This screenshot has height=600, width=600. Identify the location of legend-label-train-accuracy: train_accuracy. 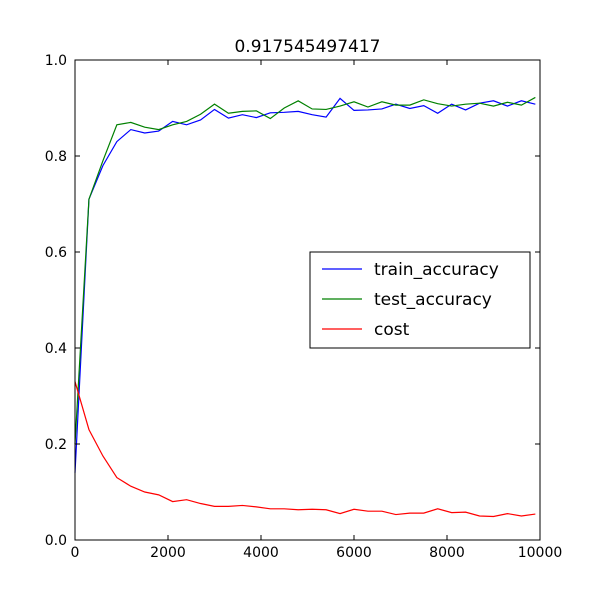
(436, 270).